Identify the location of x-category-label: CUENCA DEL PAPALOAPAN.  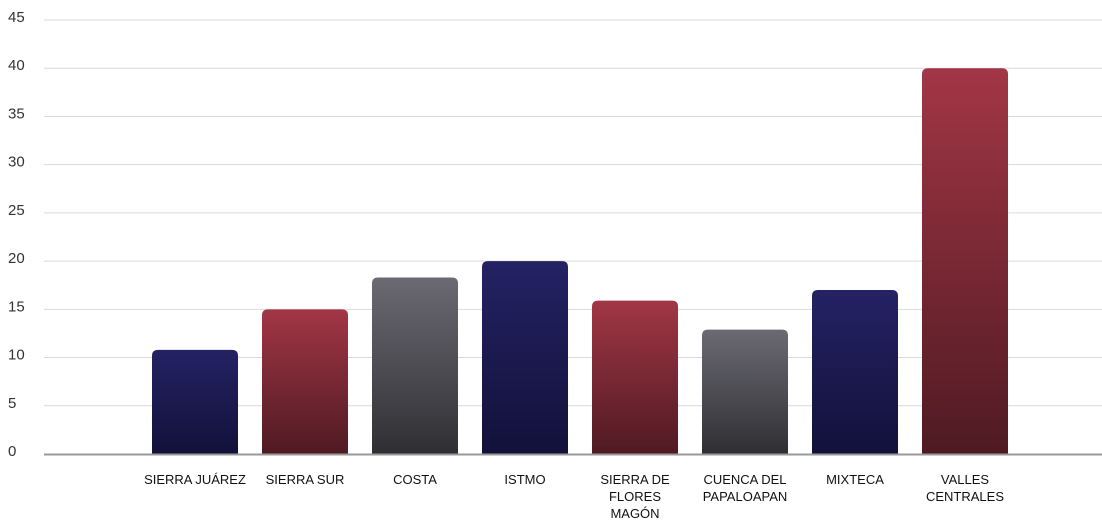
(745, 488).